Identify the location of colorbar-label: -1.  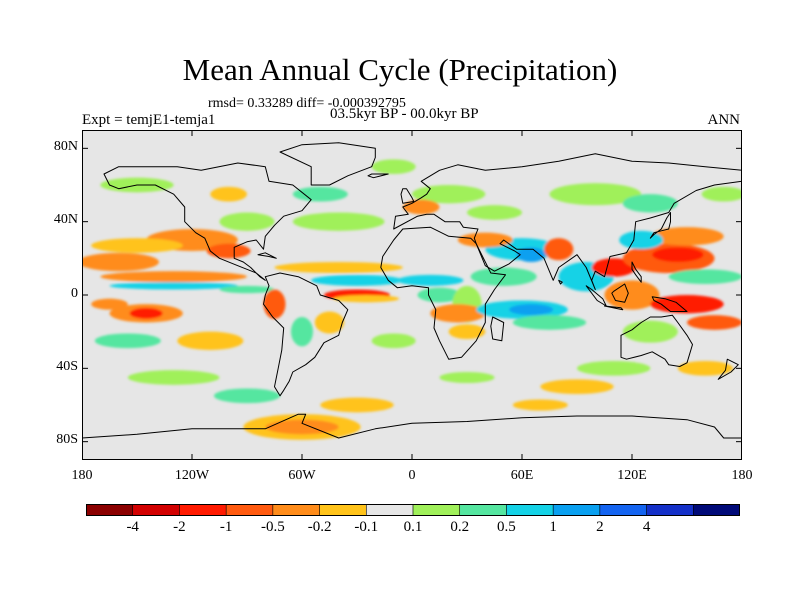
(226, 527).